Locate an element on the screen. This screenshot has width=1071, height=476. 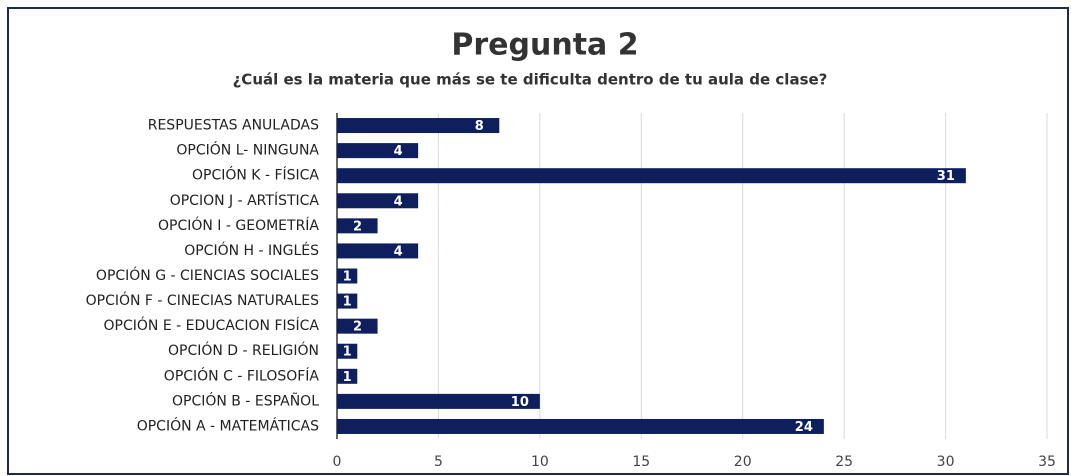
x-tick-label: 0 is located at coordinates (337, 462).